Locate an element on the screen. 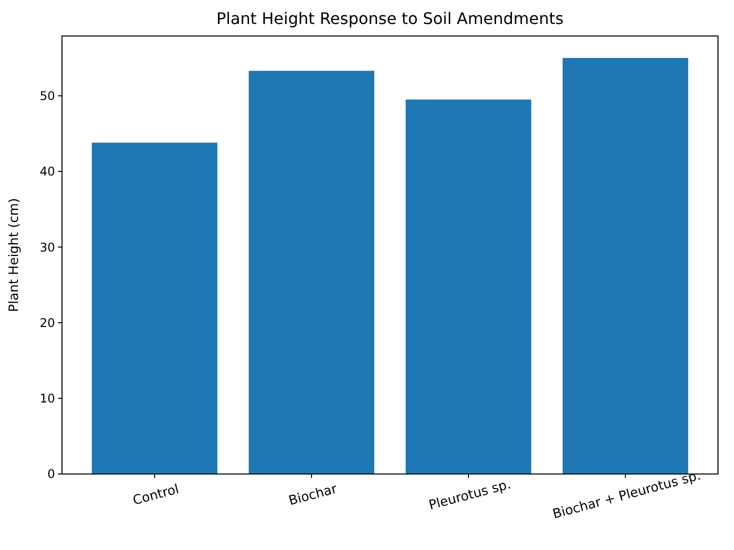 This screenshot has width=734, height=550. y-tick-label: 50 is located at coordinates (47, 95).